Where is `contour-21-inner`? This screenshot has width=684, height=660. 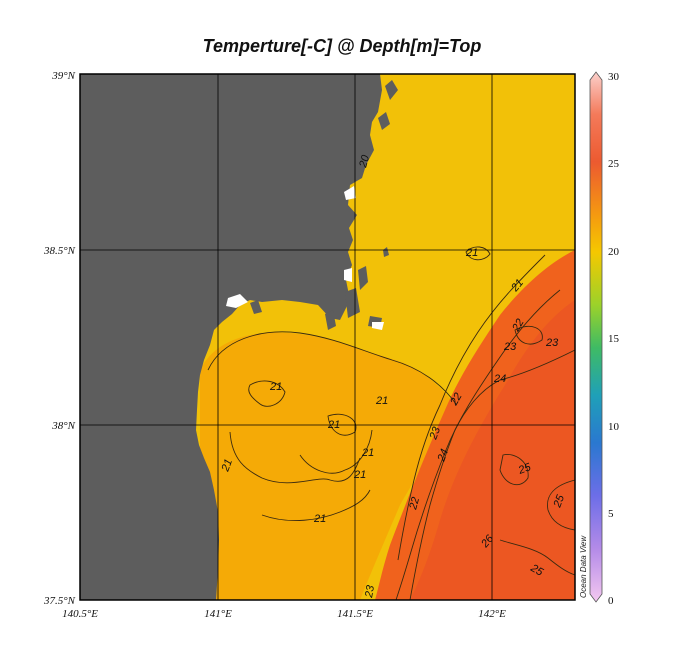
contour-21-inner is located at coordinates (267, 393).